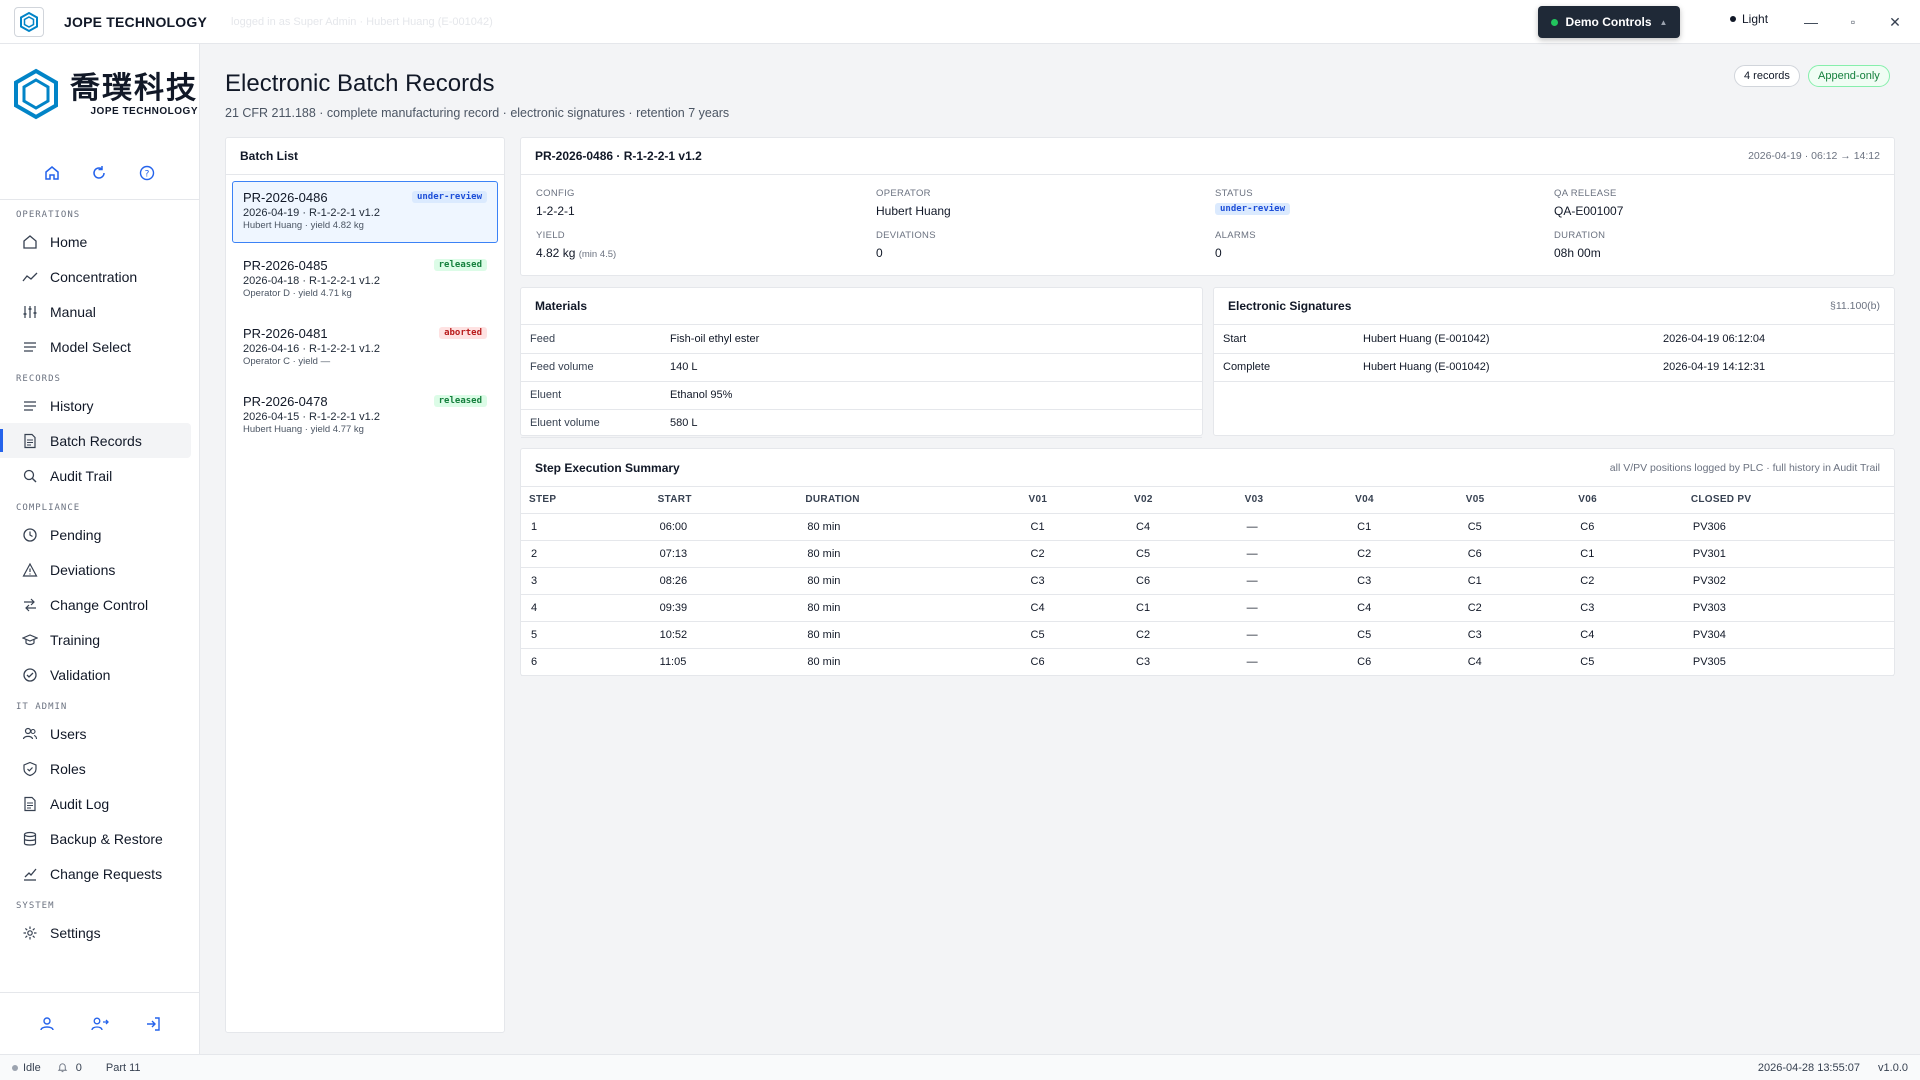  I want to click on sidebar-item-batch-records: Batch Records, so click(95, 440).